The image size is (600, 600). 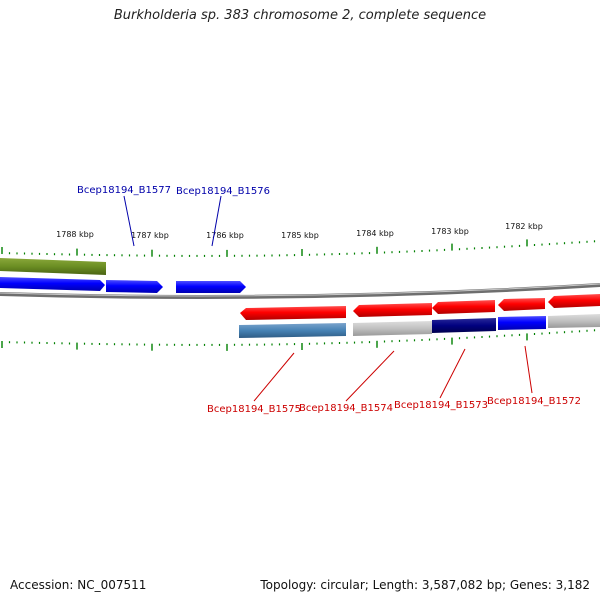 What do you see at coordinates (75, 234) in the screenshot?
I see `scale-label-1788: 1788 kbp` at bounding box center [75, 234].